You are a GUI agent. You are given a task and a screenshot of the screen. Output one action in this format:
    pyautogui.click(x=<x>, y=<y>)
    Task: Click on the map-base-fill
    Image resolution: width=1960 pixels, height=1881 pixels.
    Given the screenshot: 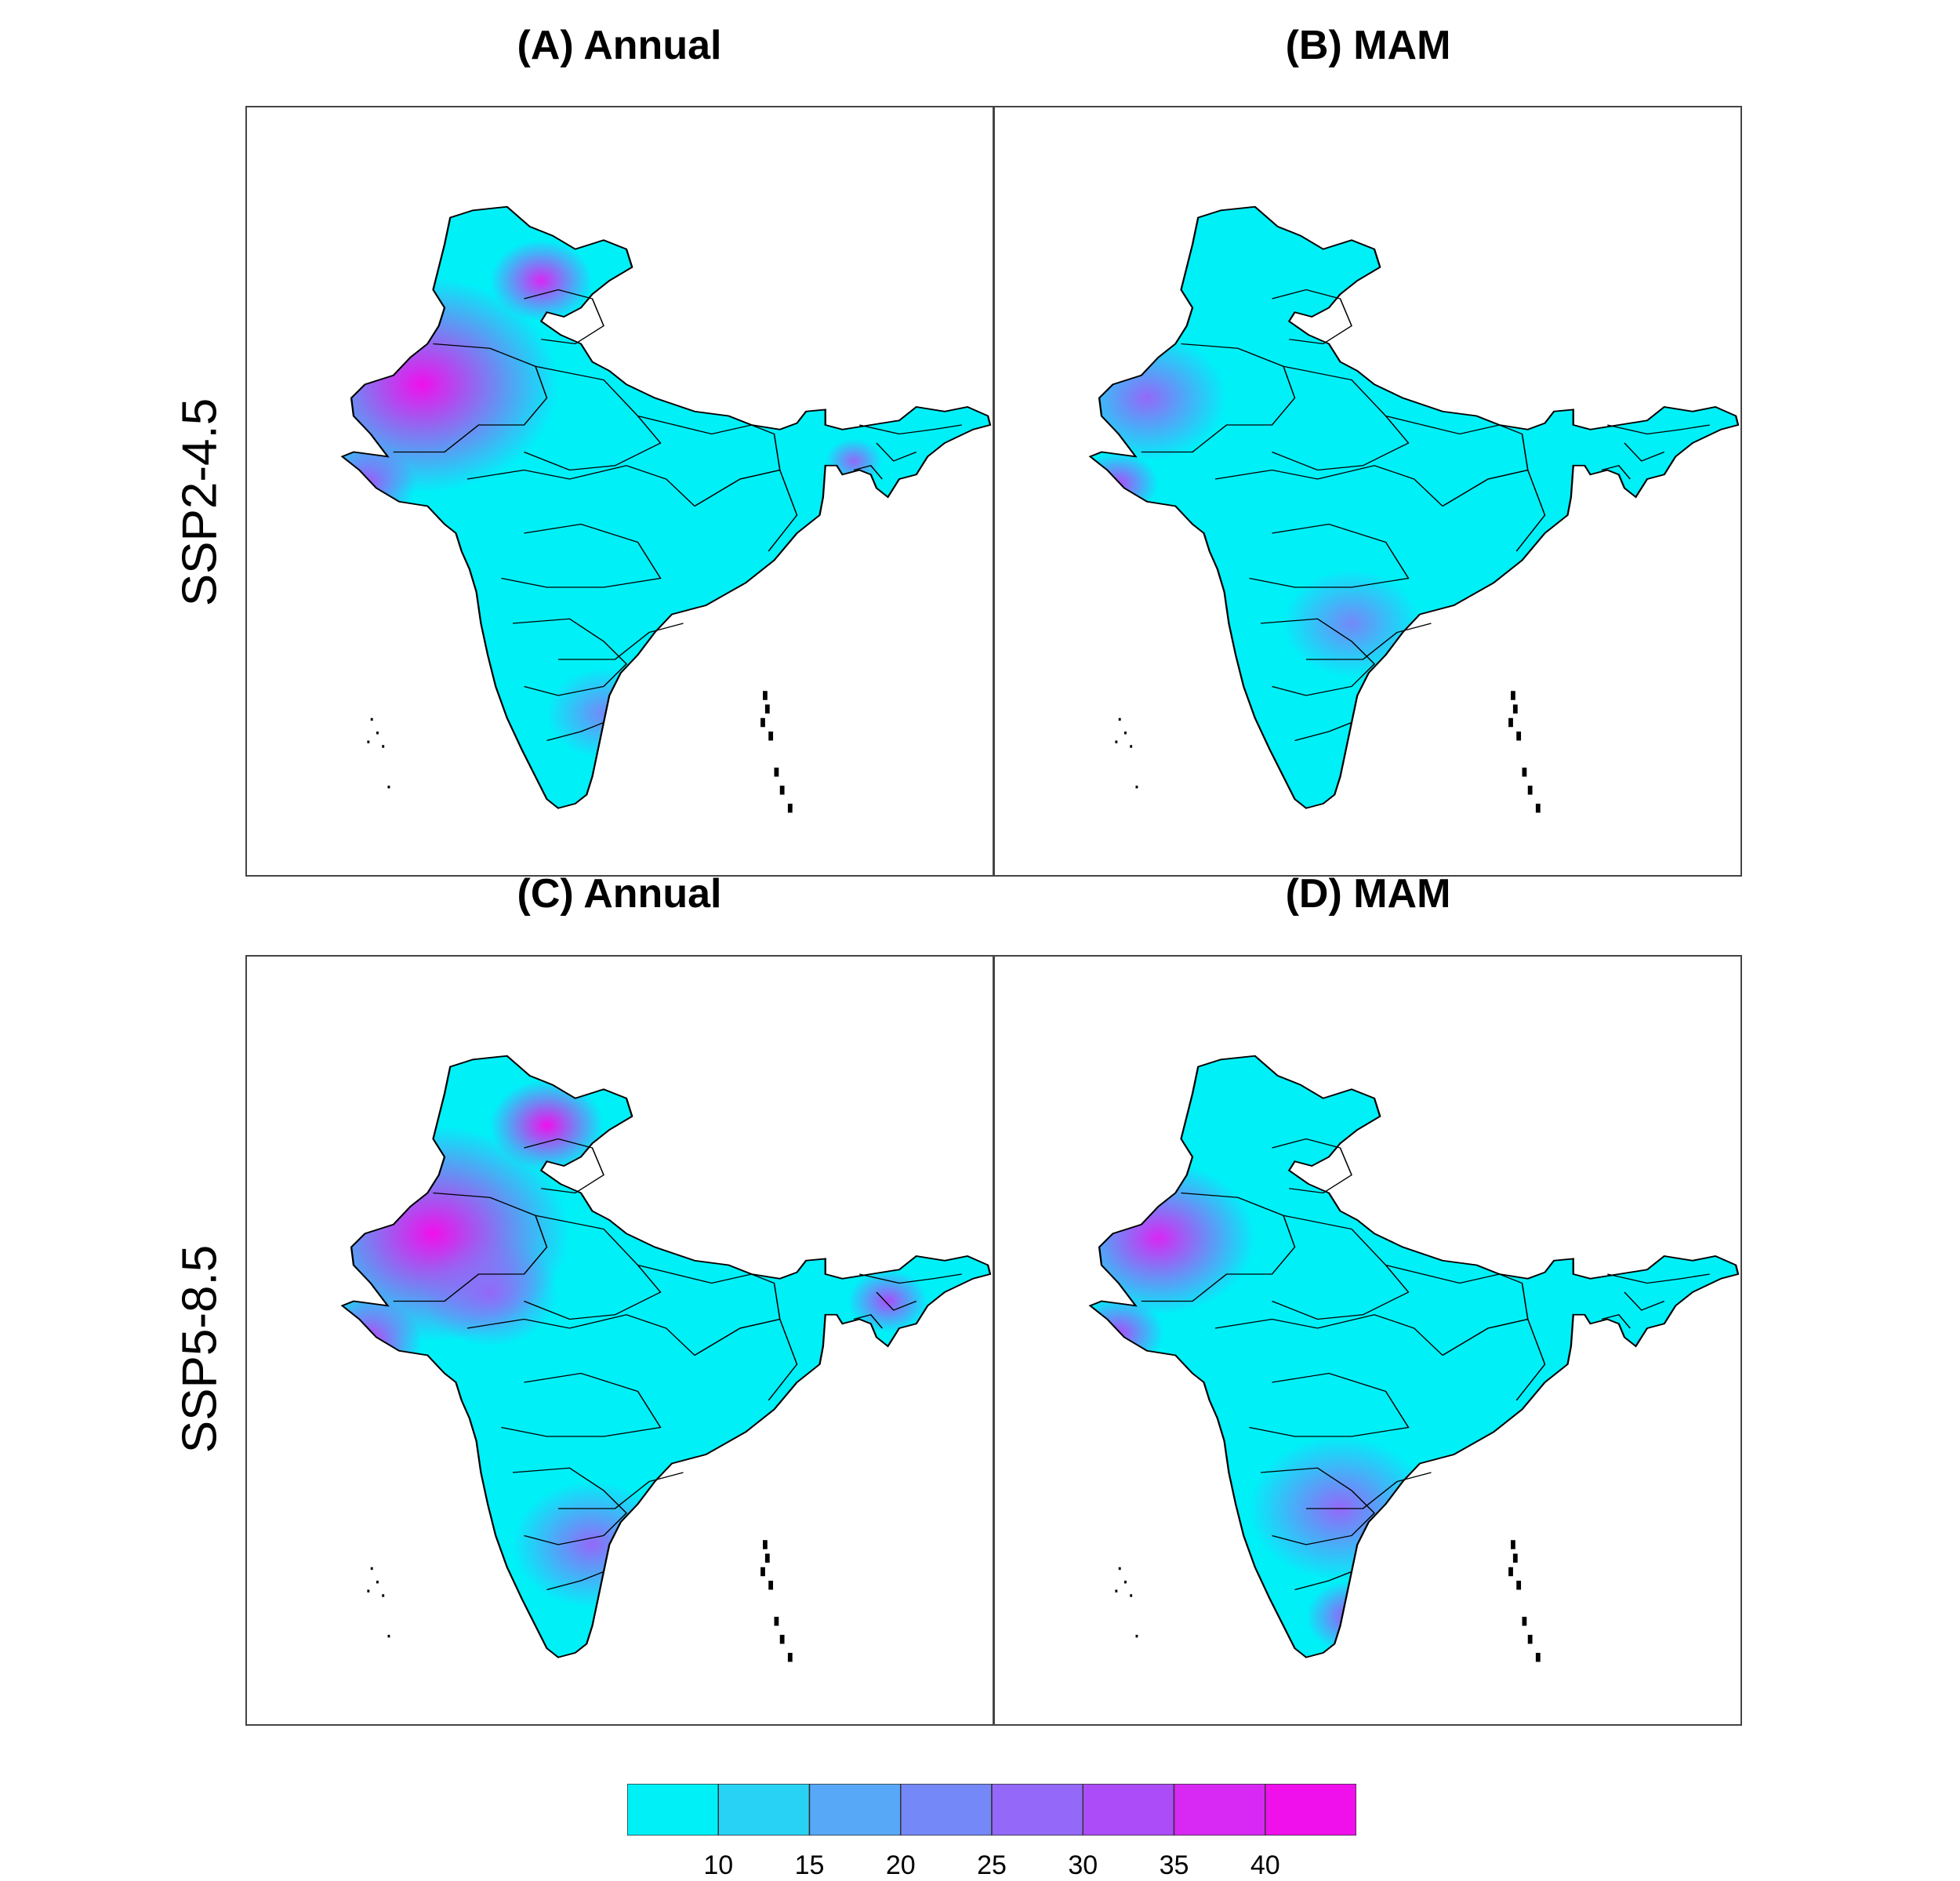 What is the action you would take?
    pyautogui.click(x=1414, y=1356)
    